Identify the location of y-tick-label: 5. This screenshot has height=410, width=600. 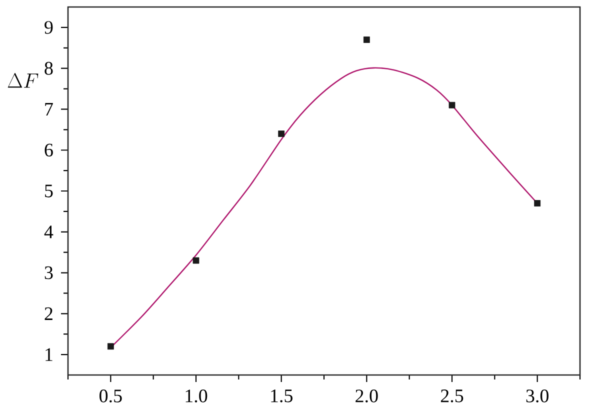
(49, 191).